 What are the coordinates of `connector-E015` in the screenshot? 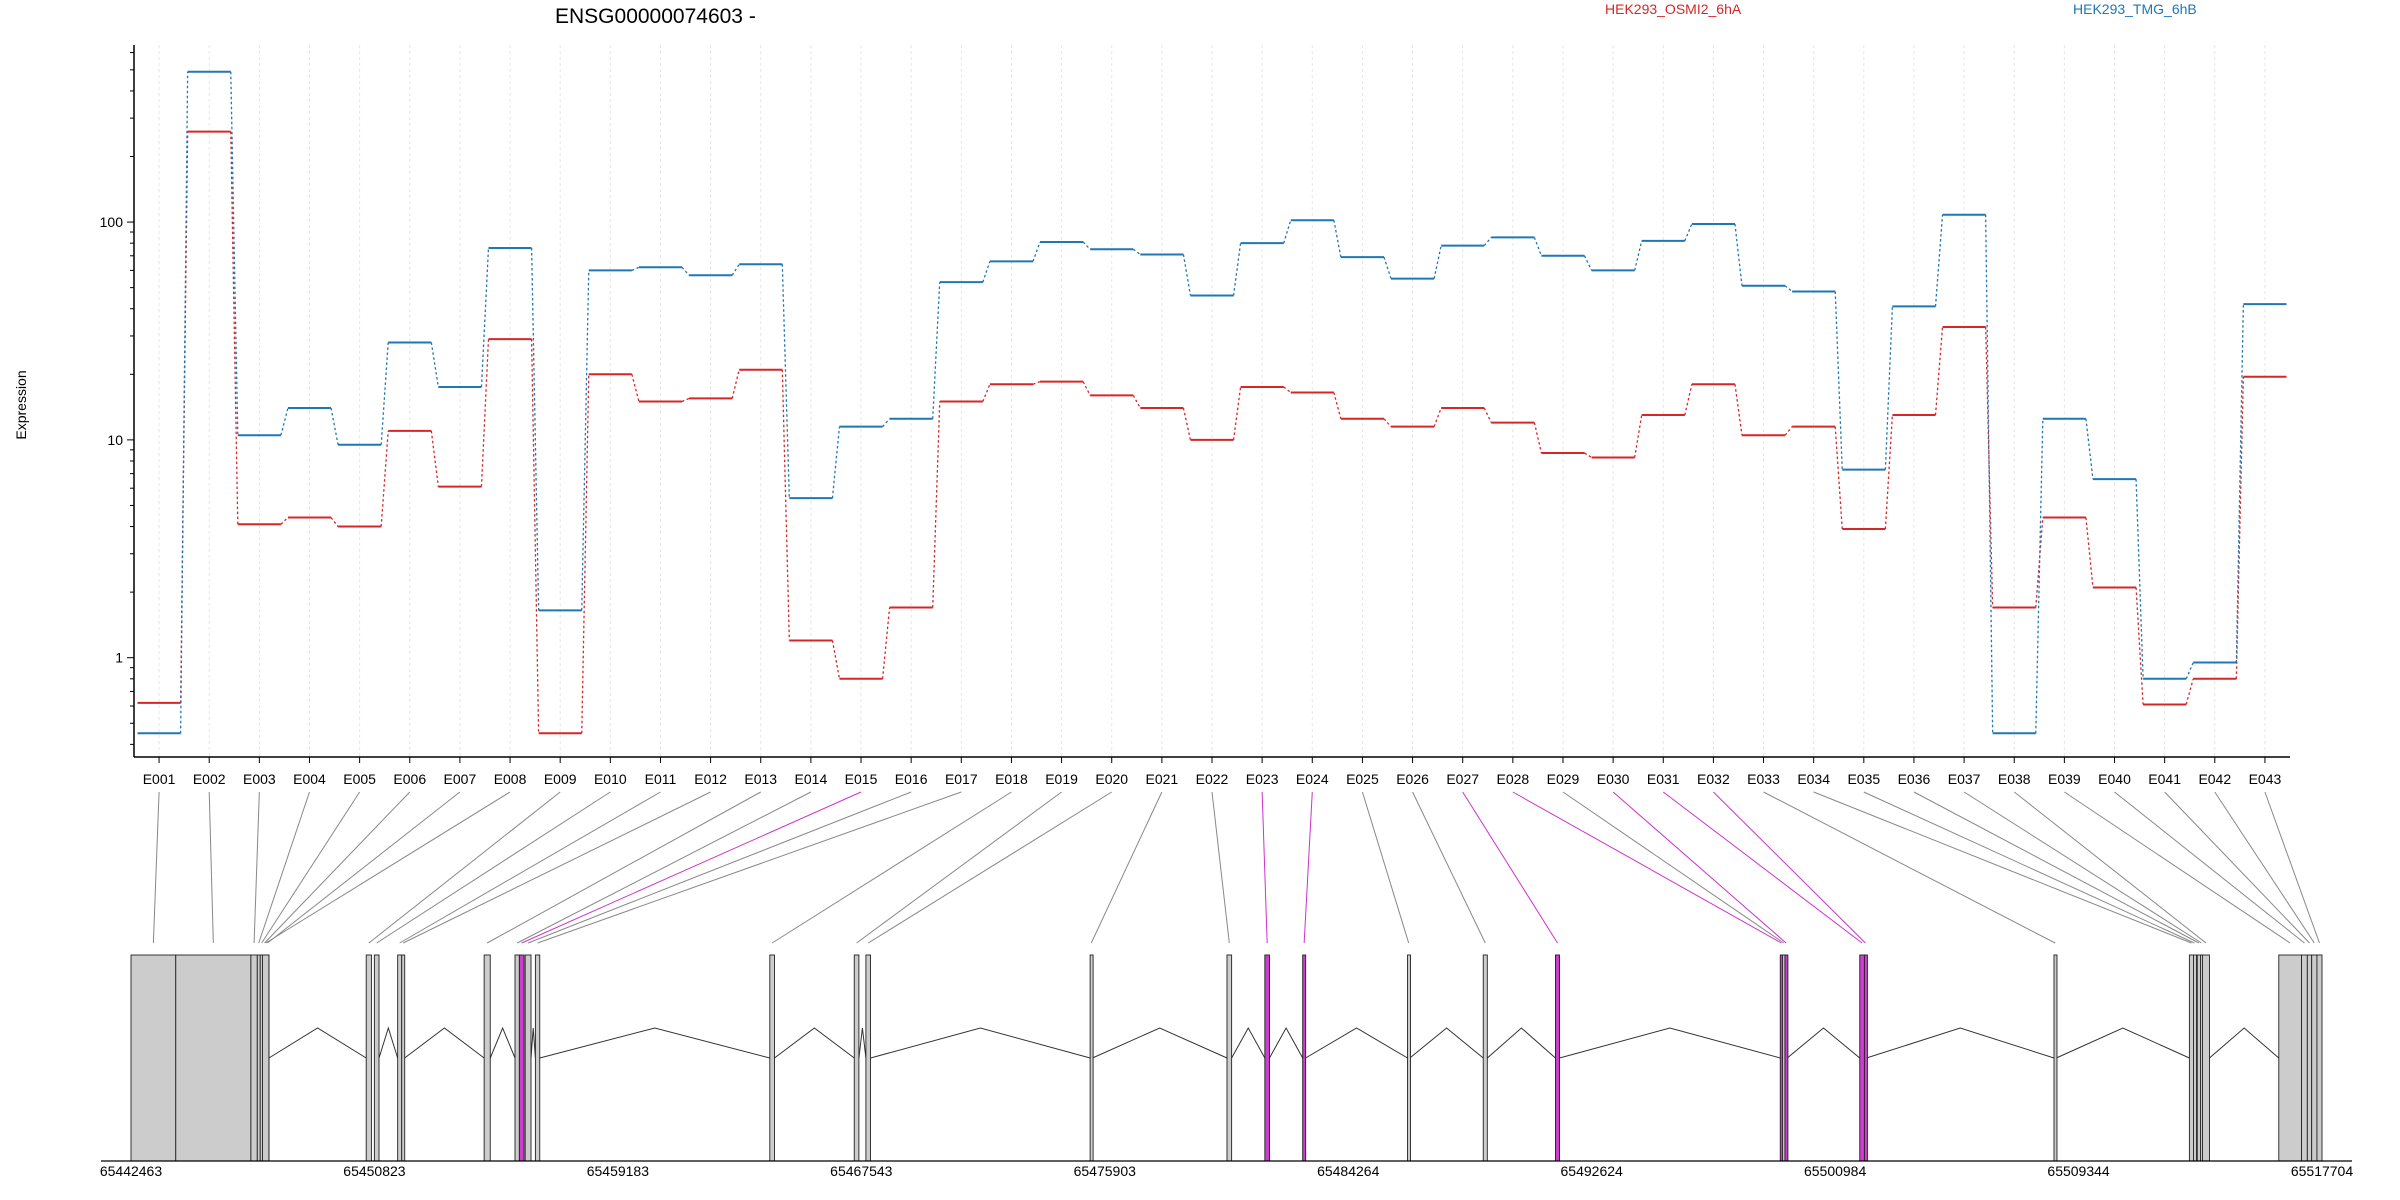 It's located at (691, 867).